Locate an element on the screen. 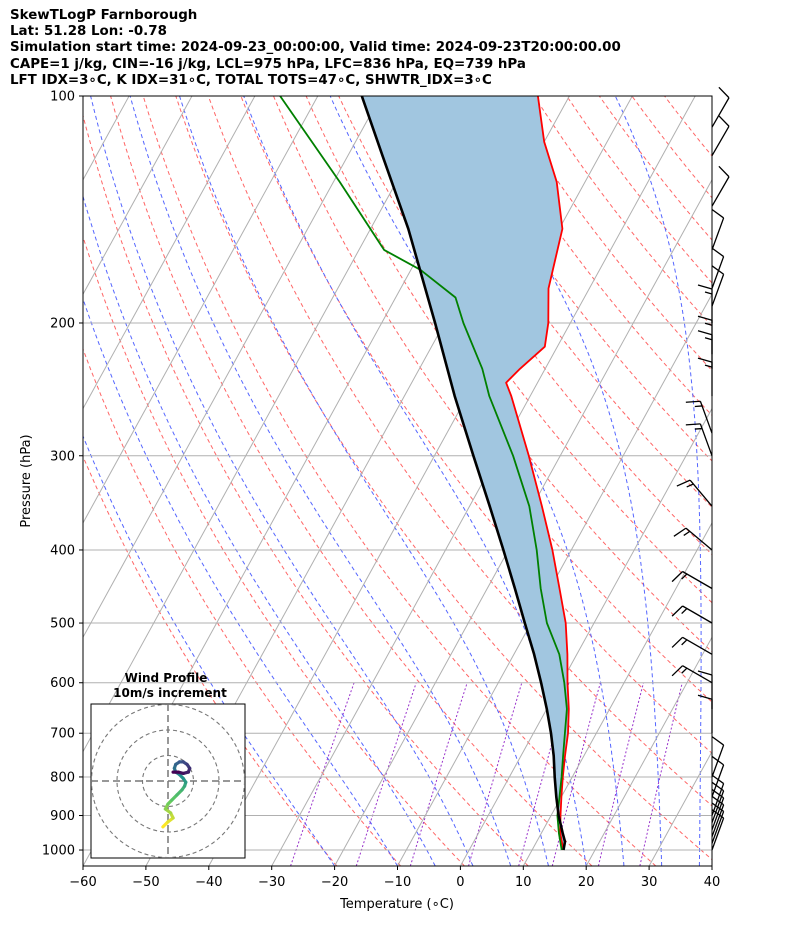 The width and height of the screenshot is (794, 937). y-tick-label: 500 is located at coordinates (62, 624).